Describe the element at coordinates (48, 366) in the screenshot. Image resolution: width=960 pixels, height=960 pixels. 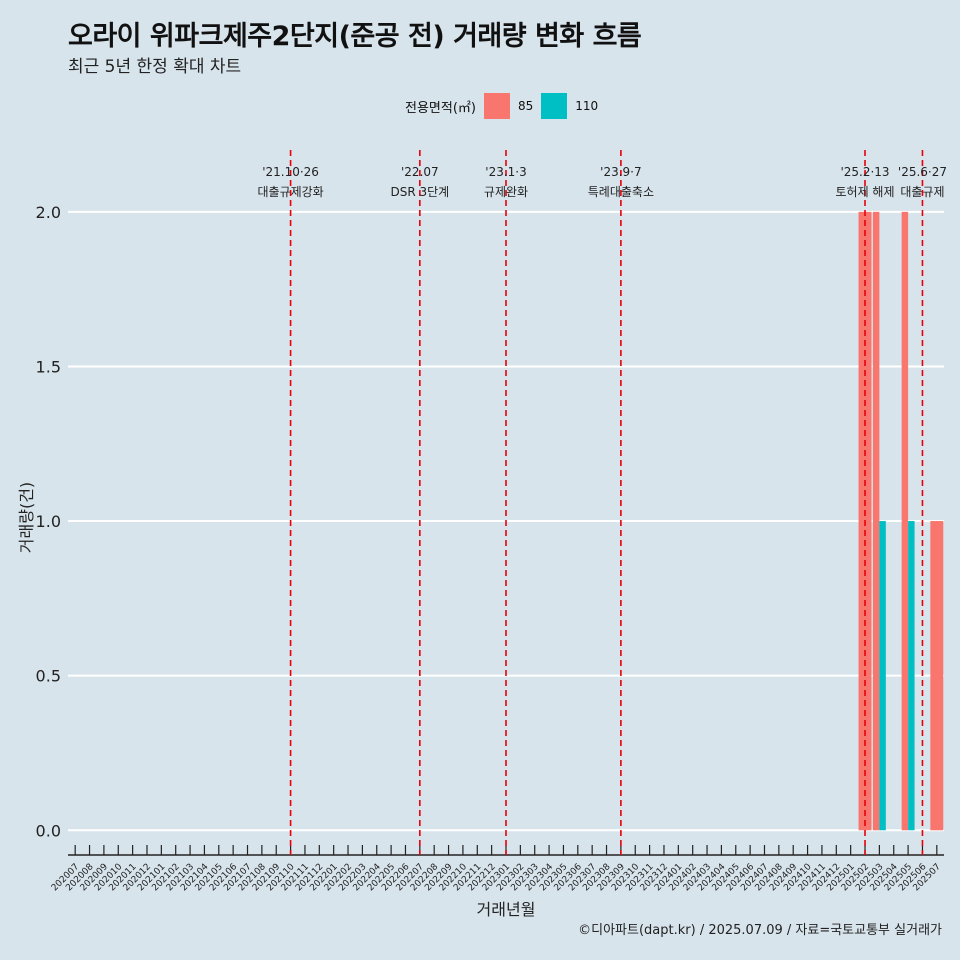
I see `y-tick-label: 1.5` at that location.